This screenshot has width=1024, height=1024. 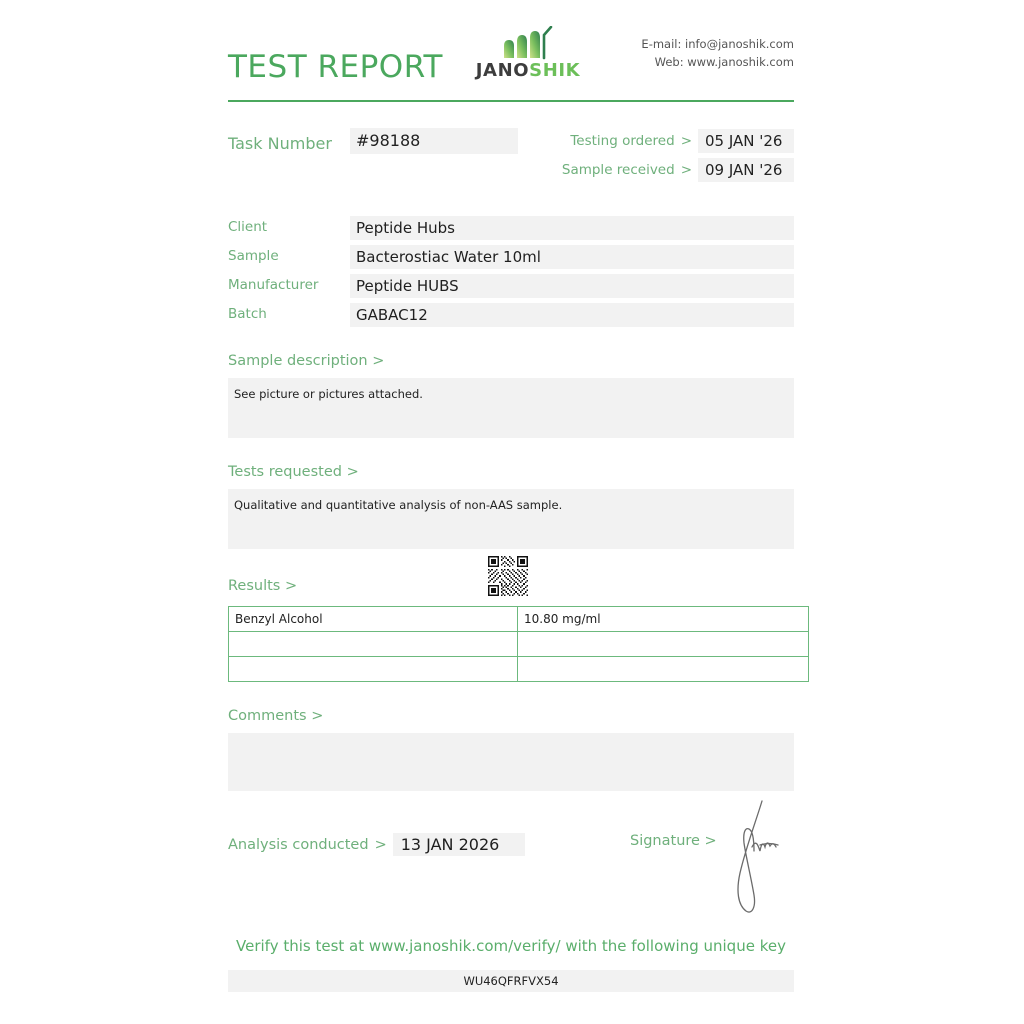 I want to click on field-sample-value: Bacterostiac Water 10ml, so click(x=572, y=257).